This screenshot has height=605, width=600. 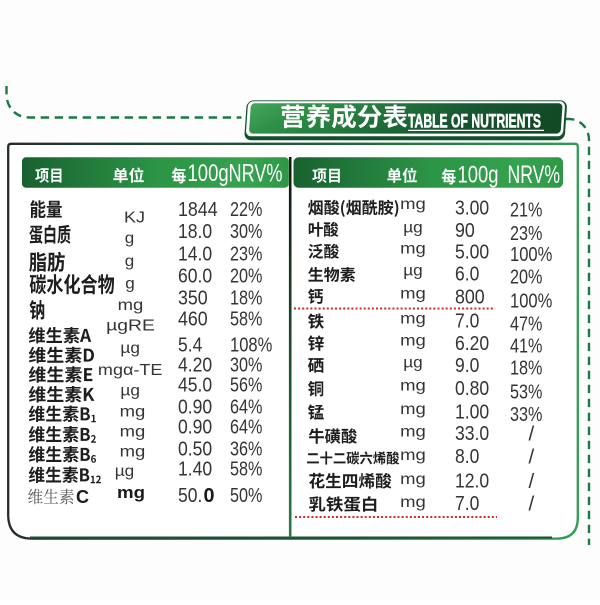 I want to click on svg-text: 1.00, so click(x=472, y=412).